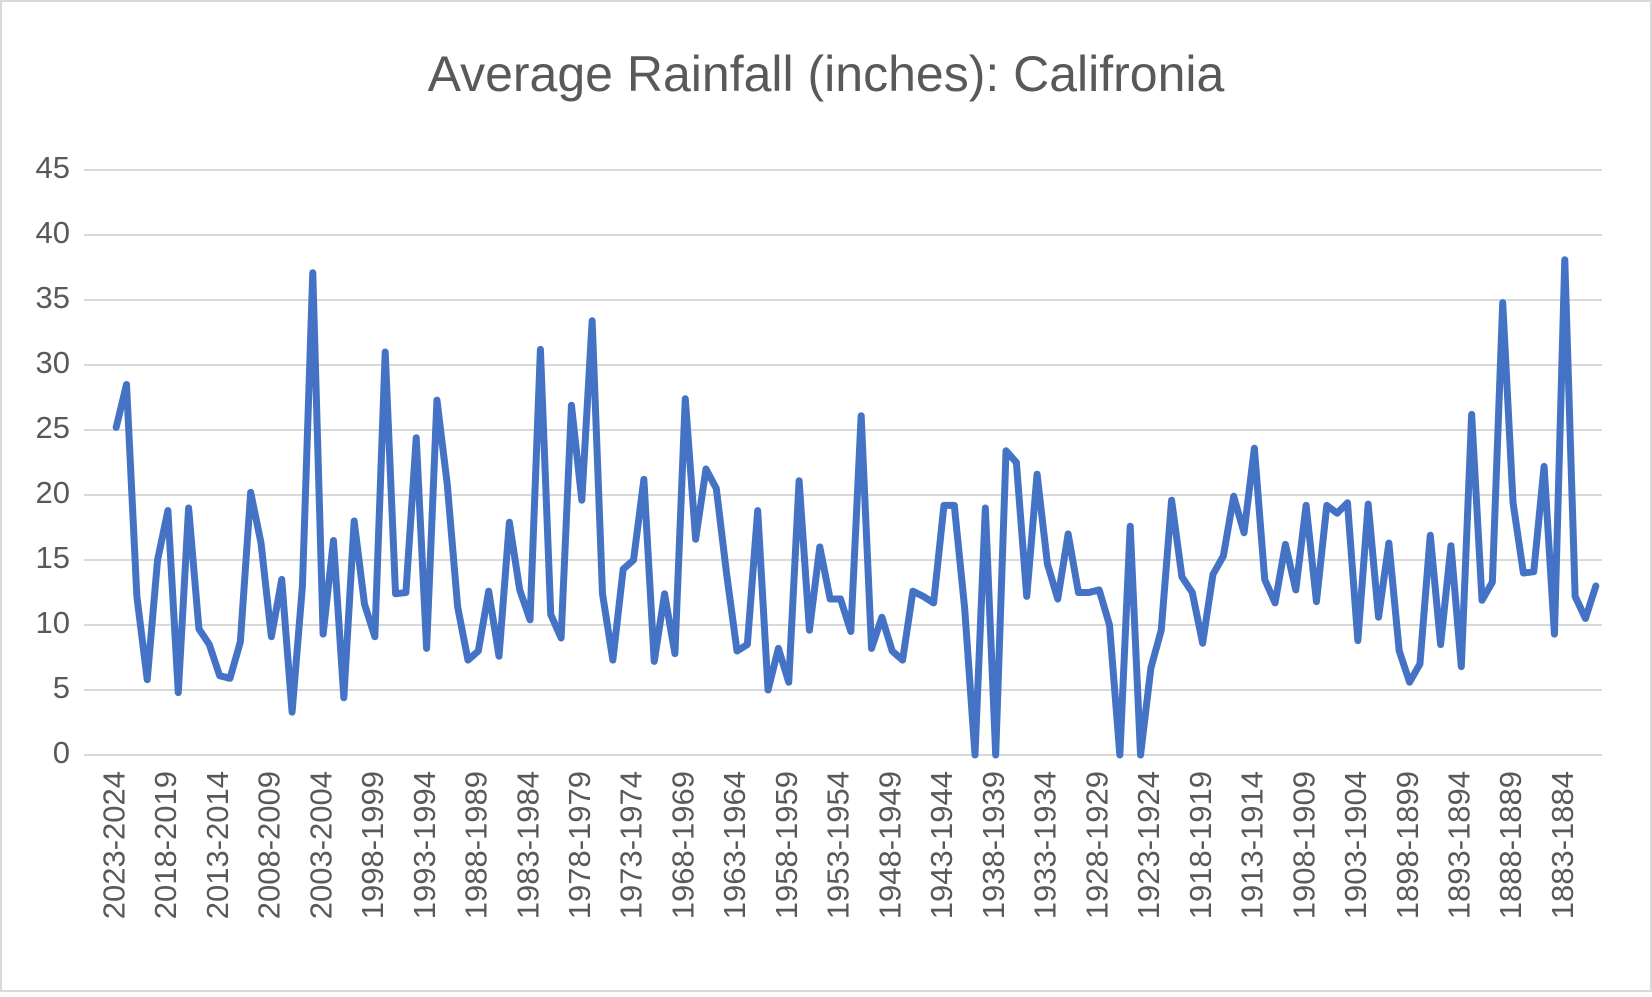  Describe the element at coordinates (372, 845) in the screenshot. I see `x-tick-label: 1998-1999` at that location.